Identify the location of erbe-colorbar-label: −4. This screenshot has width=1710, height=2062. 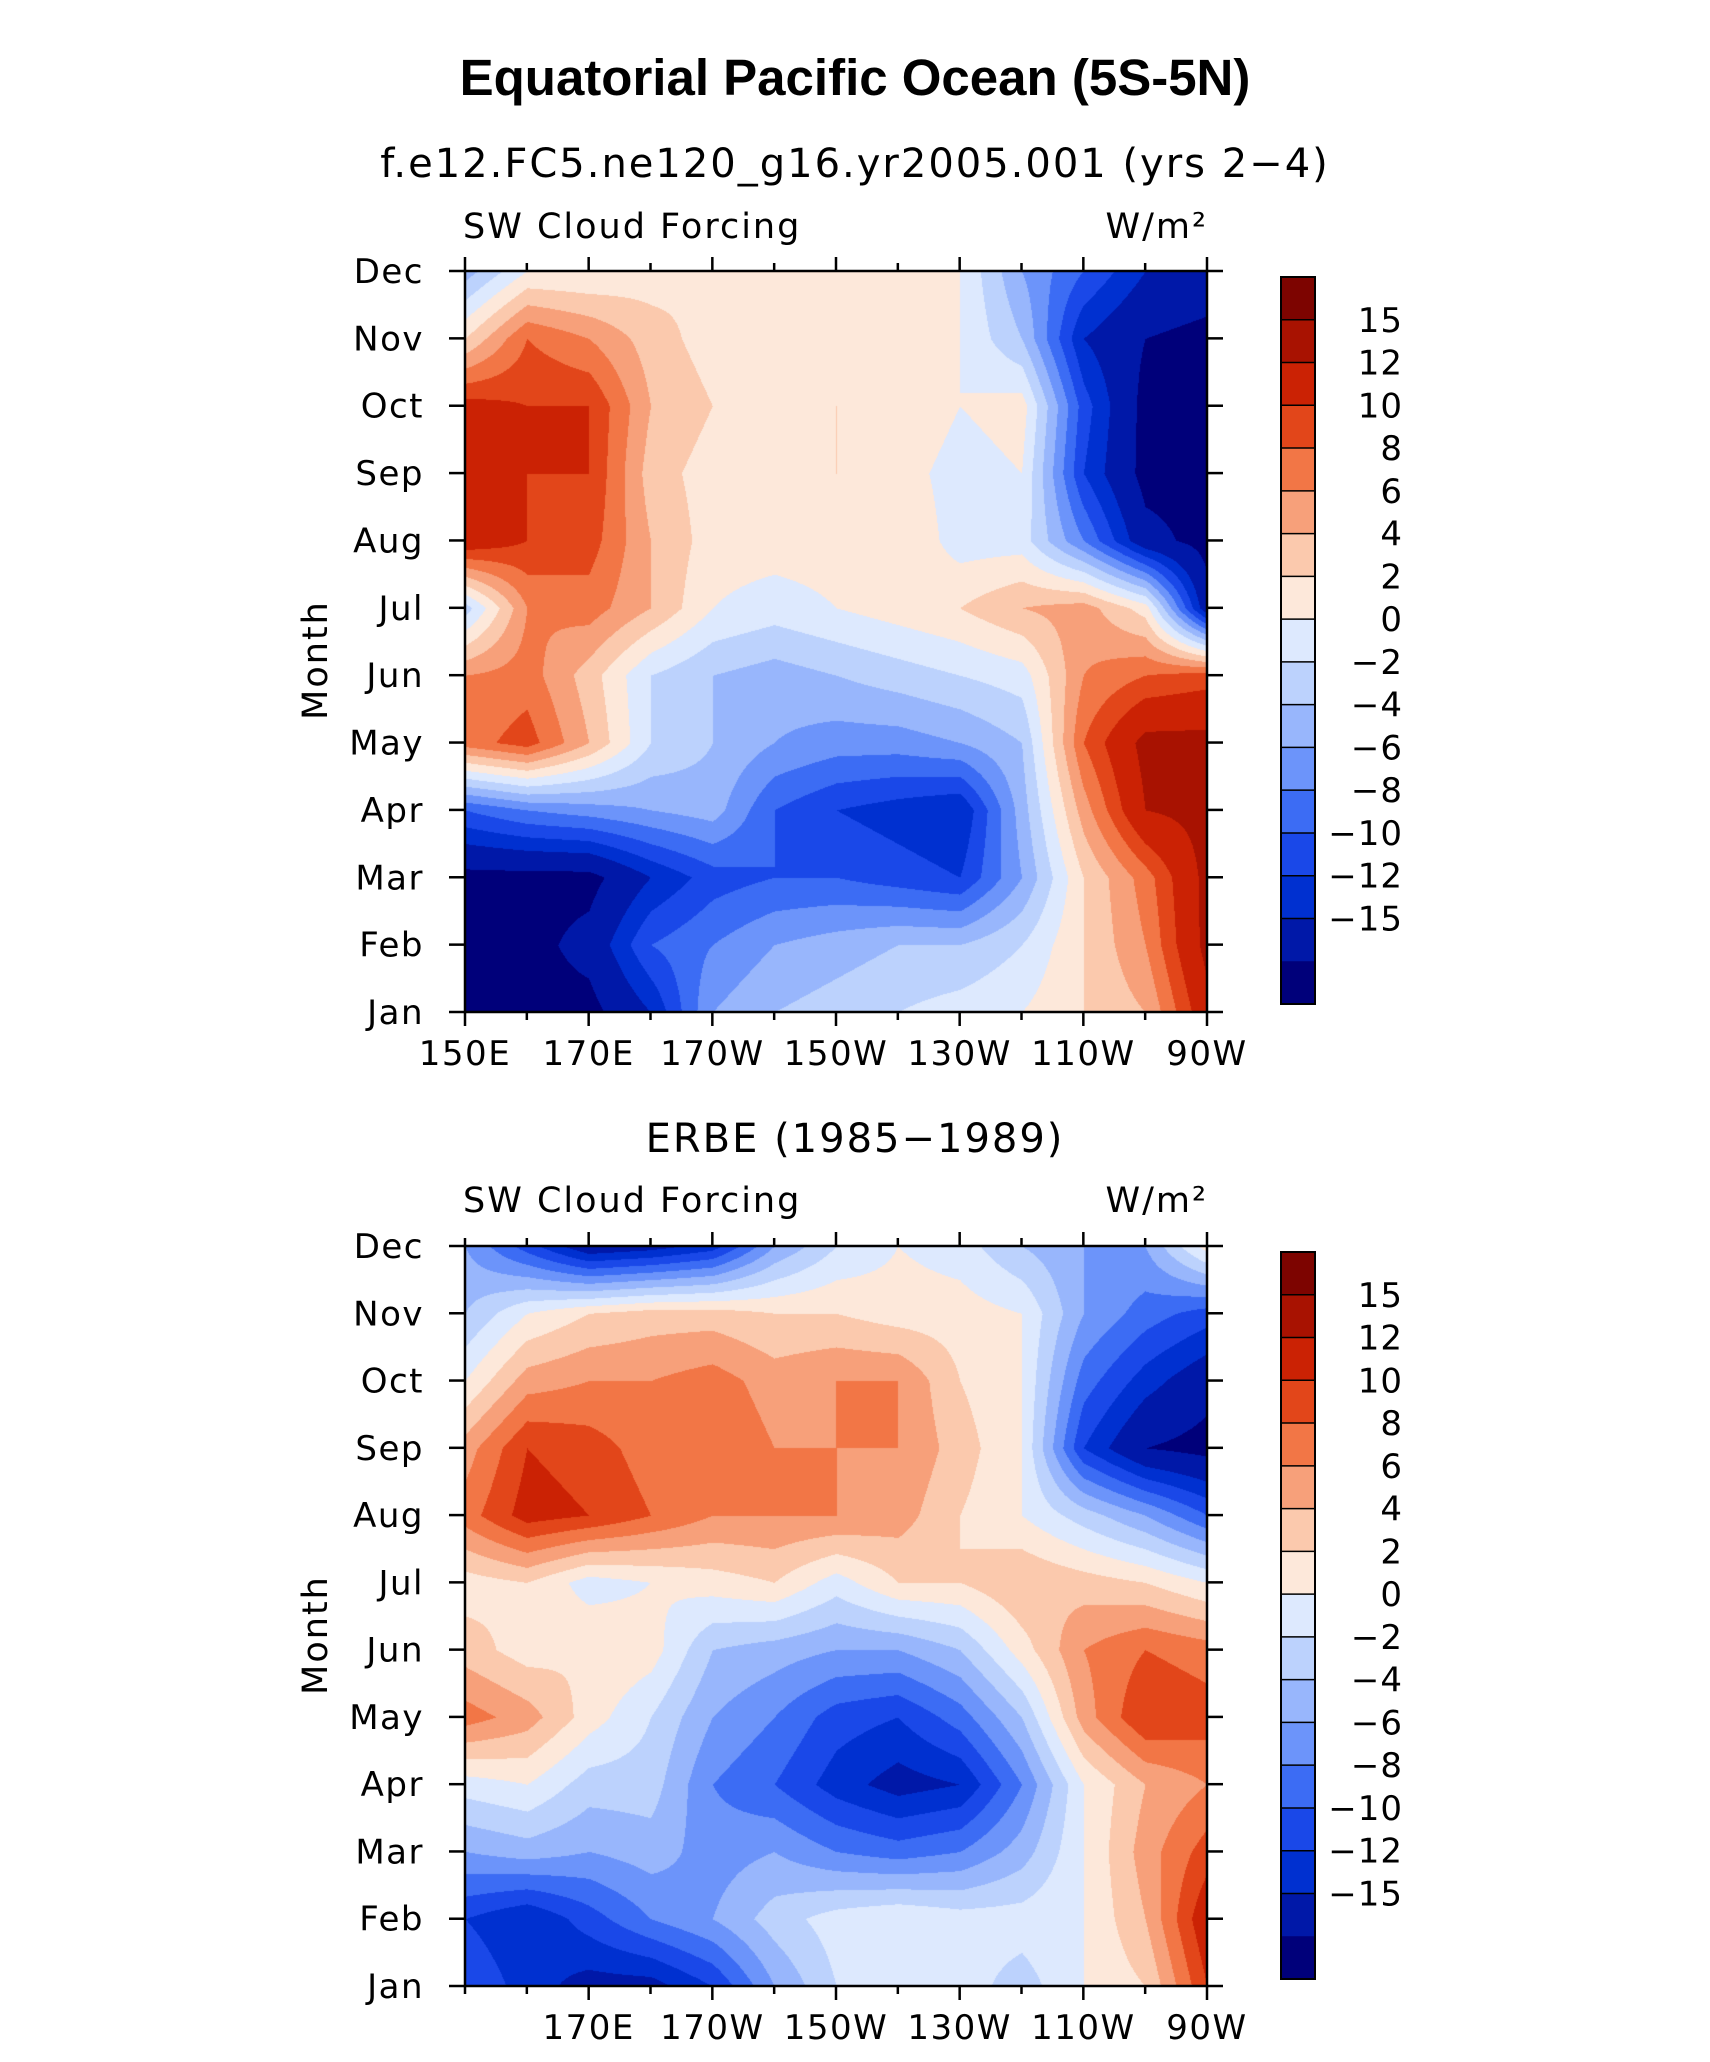
(1377, 1681).